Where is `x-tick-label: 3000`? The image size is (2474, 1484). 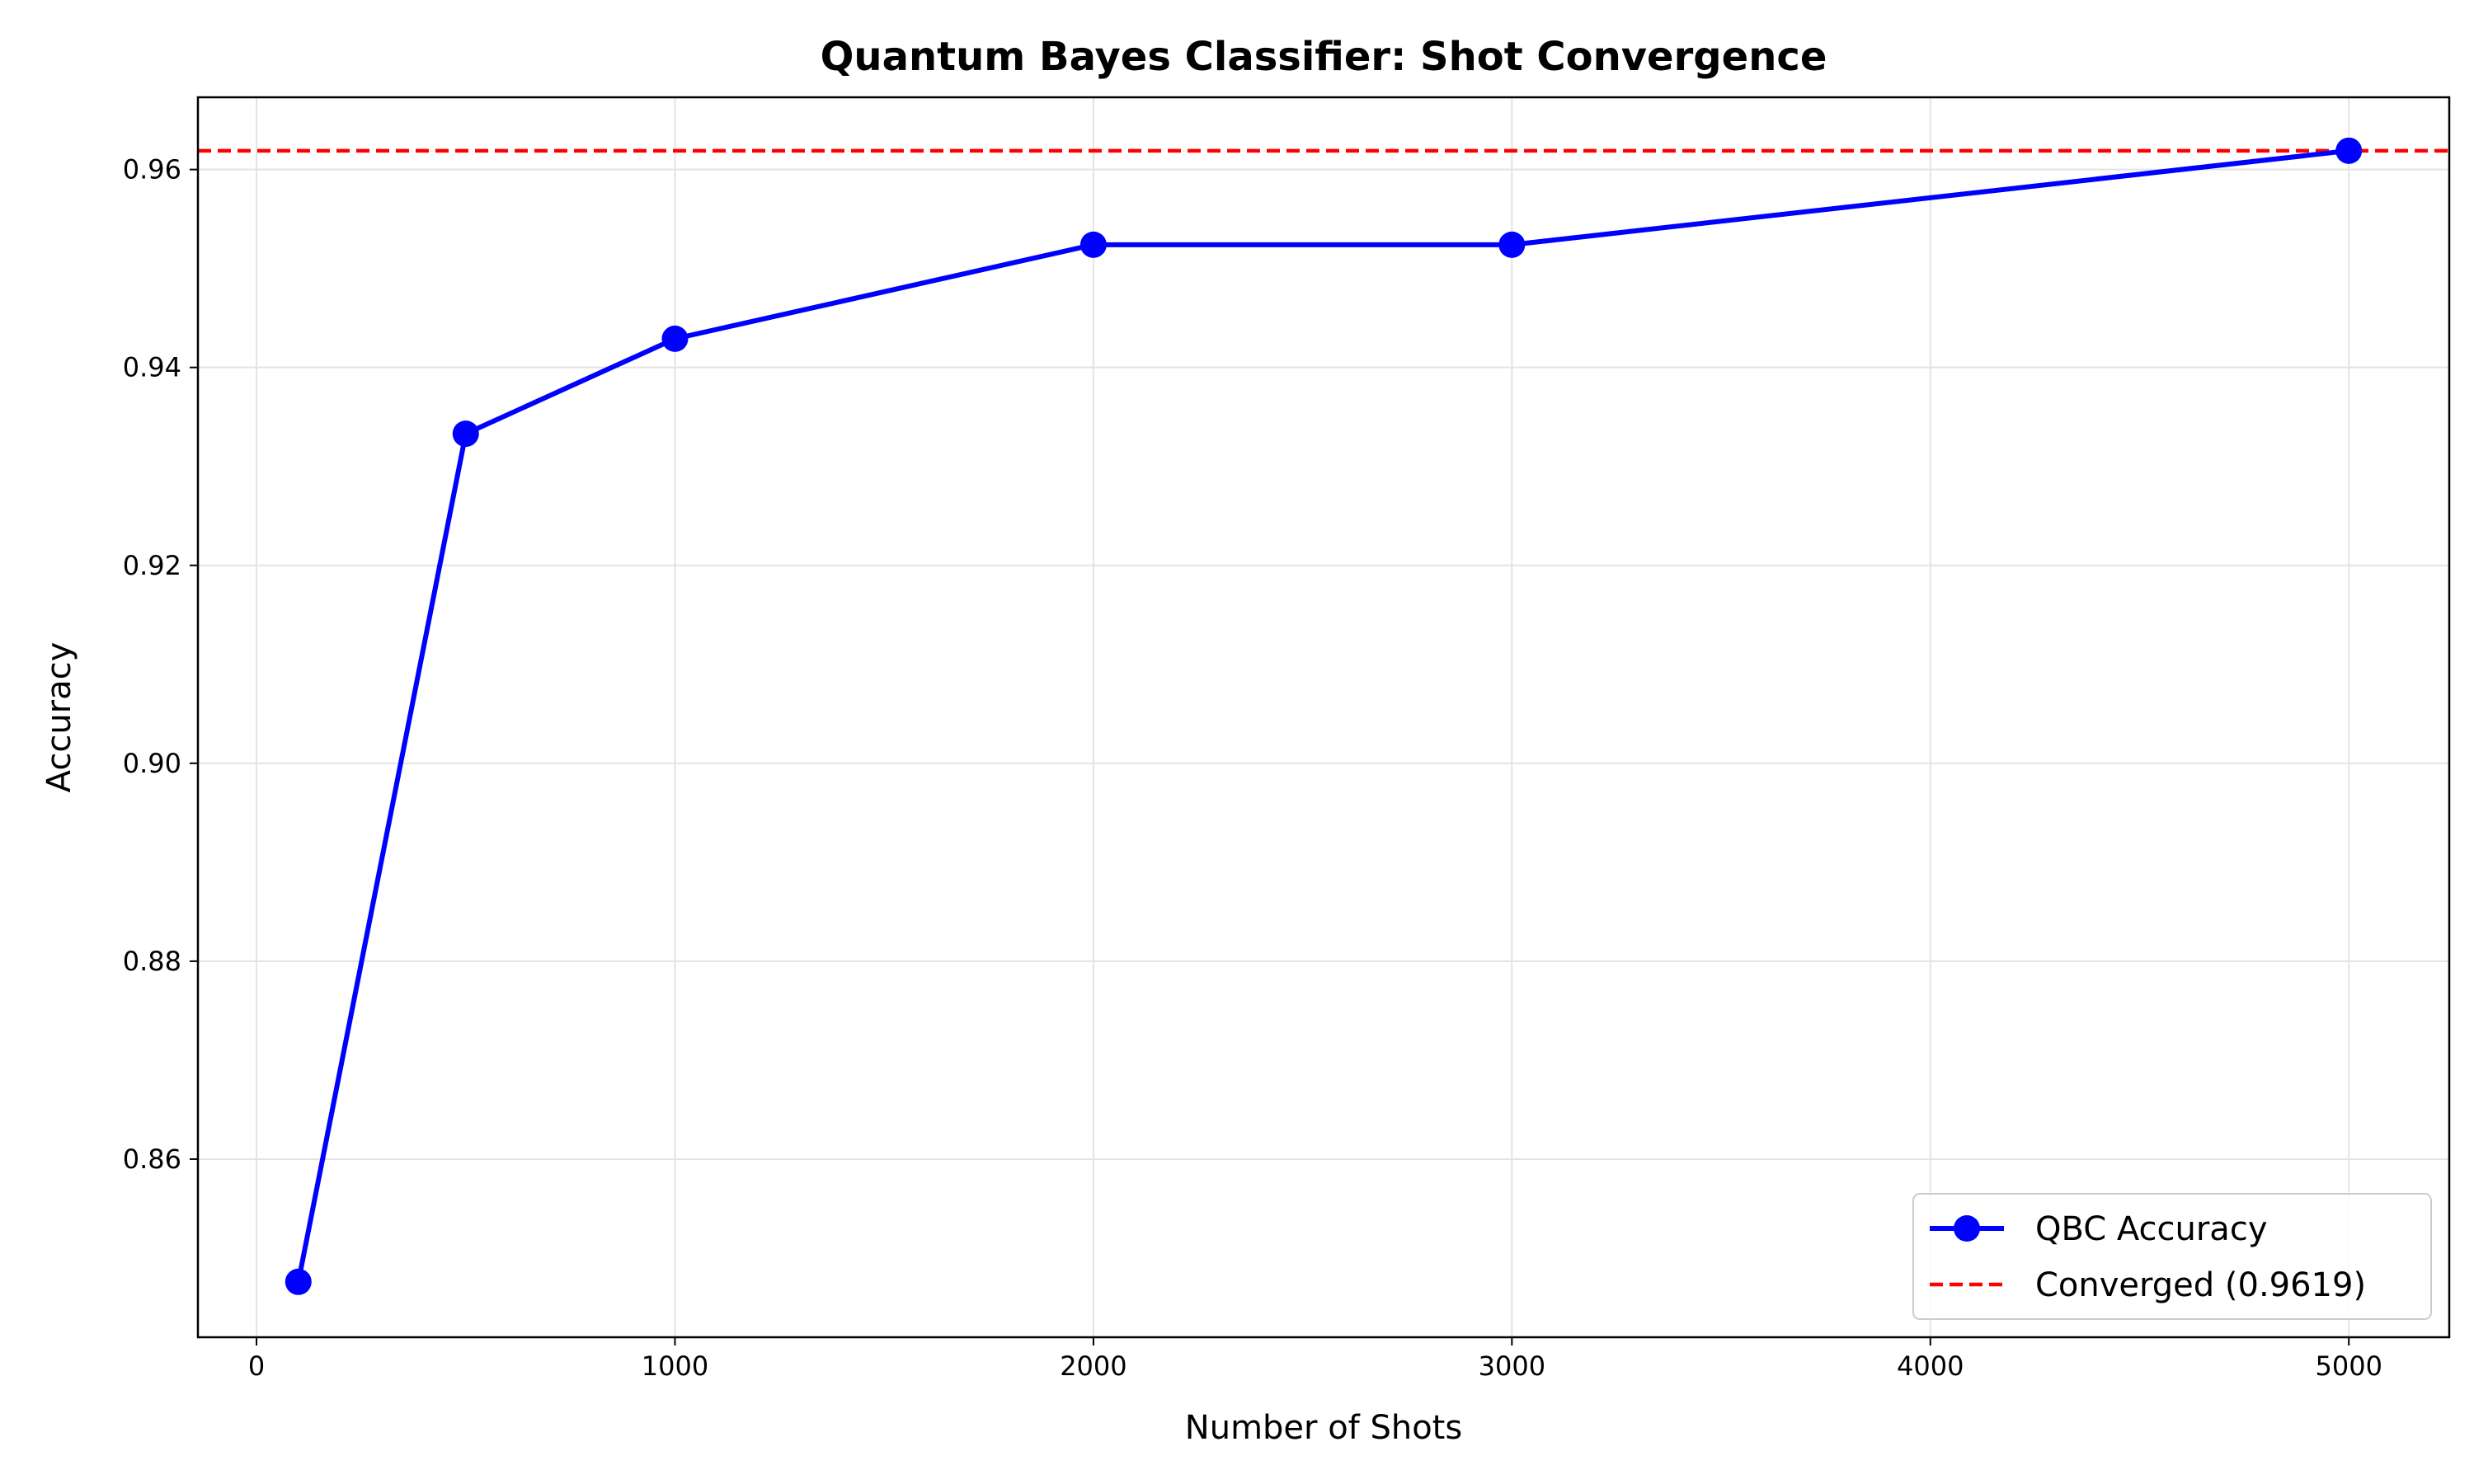
x-tick-label: 3000 is located at coordinates (1512, 1366).